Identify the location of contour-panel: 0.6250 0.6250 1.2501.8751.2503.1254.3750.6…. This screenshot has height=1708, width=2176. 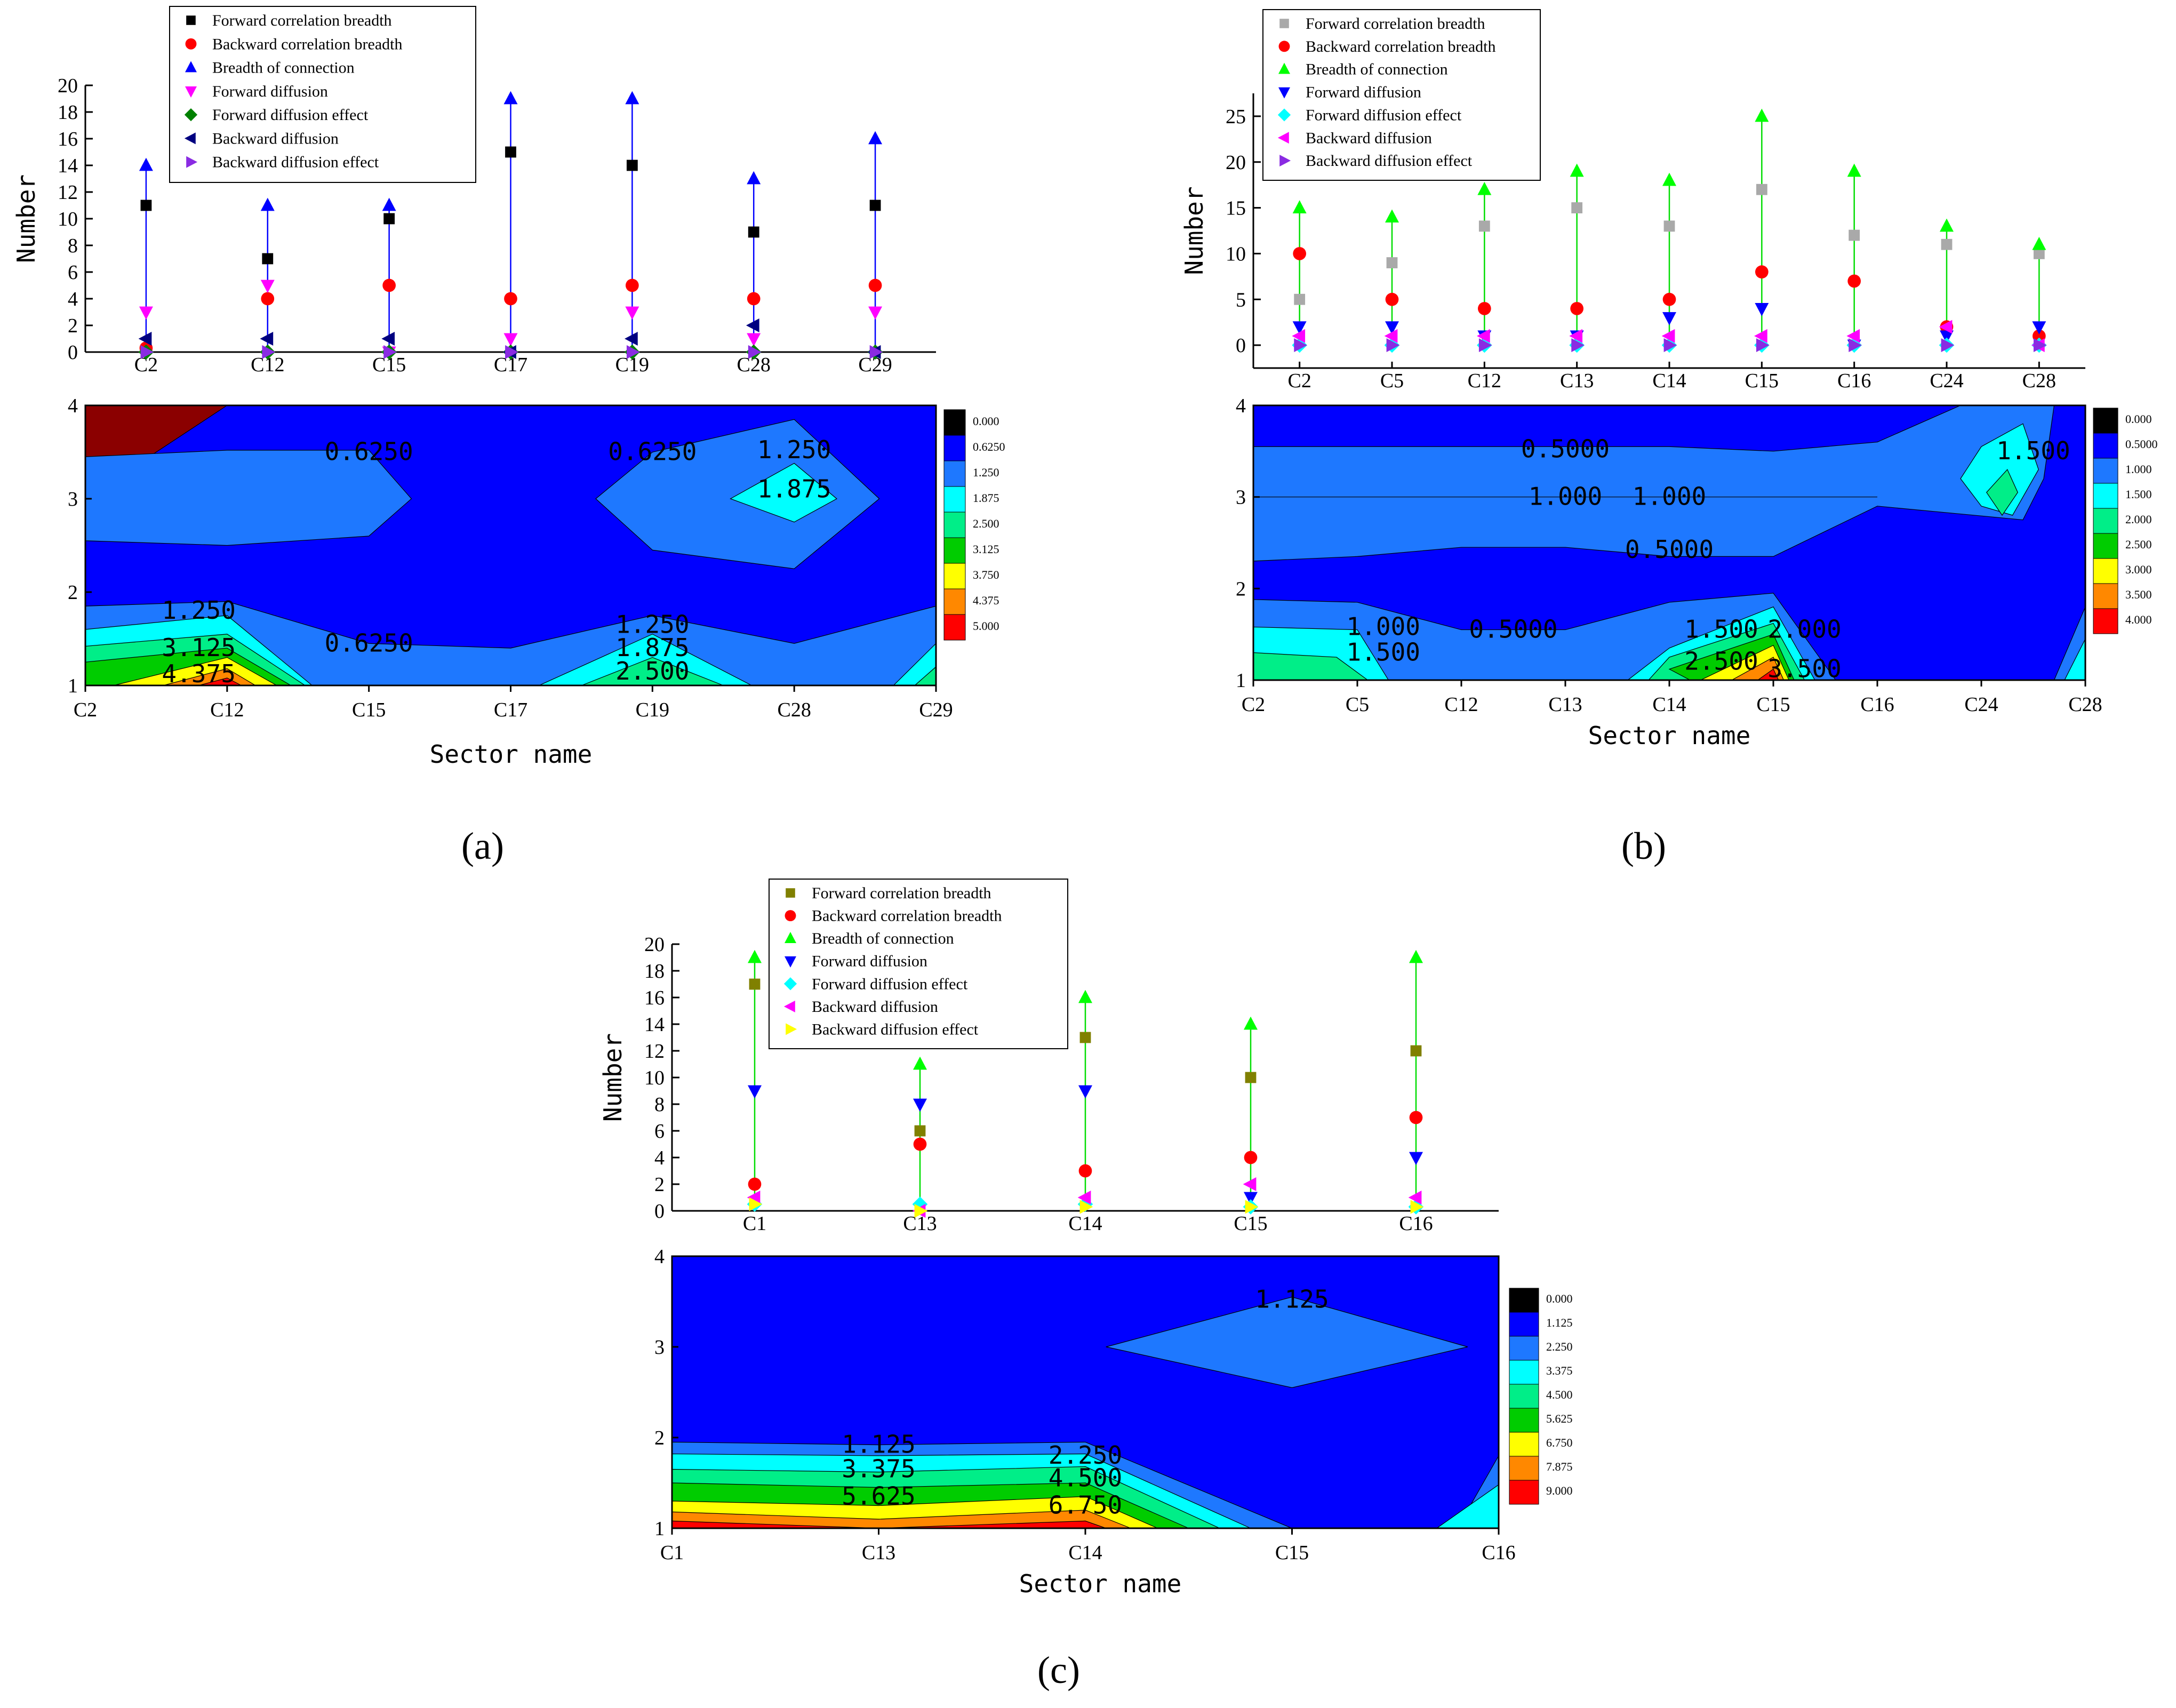
(510, 558).